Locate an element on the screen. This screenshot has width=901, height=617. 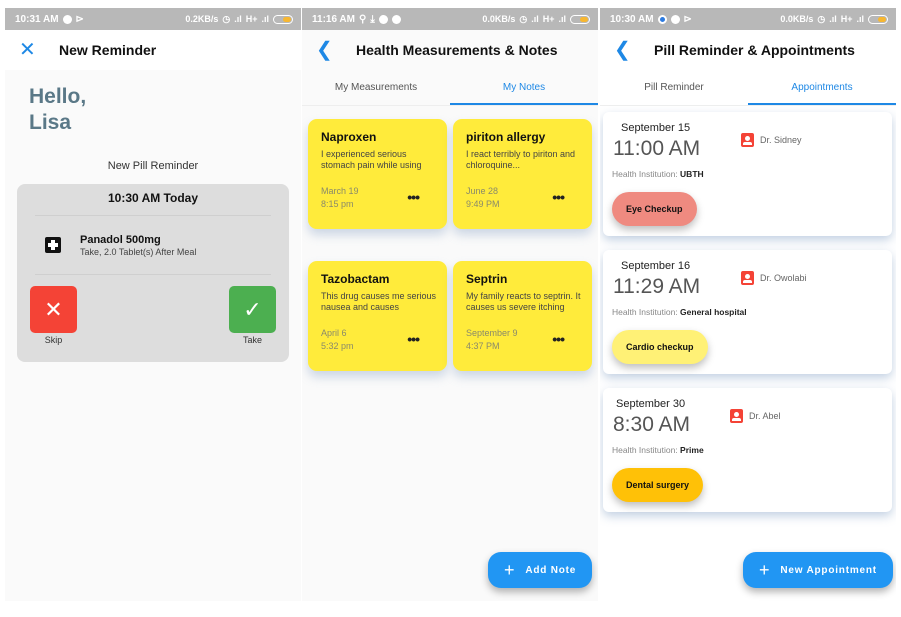
note-date: March 19 is located at coordinates (340, 191).